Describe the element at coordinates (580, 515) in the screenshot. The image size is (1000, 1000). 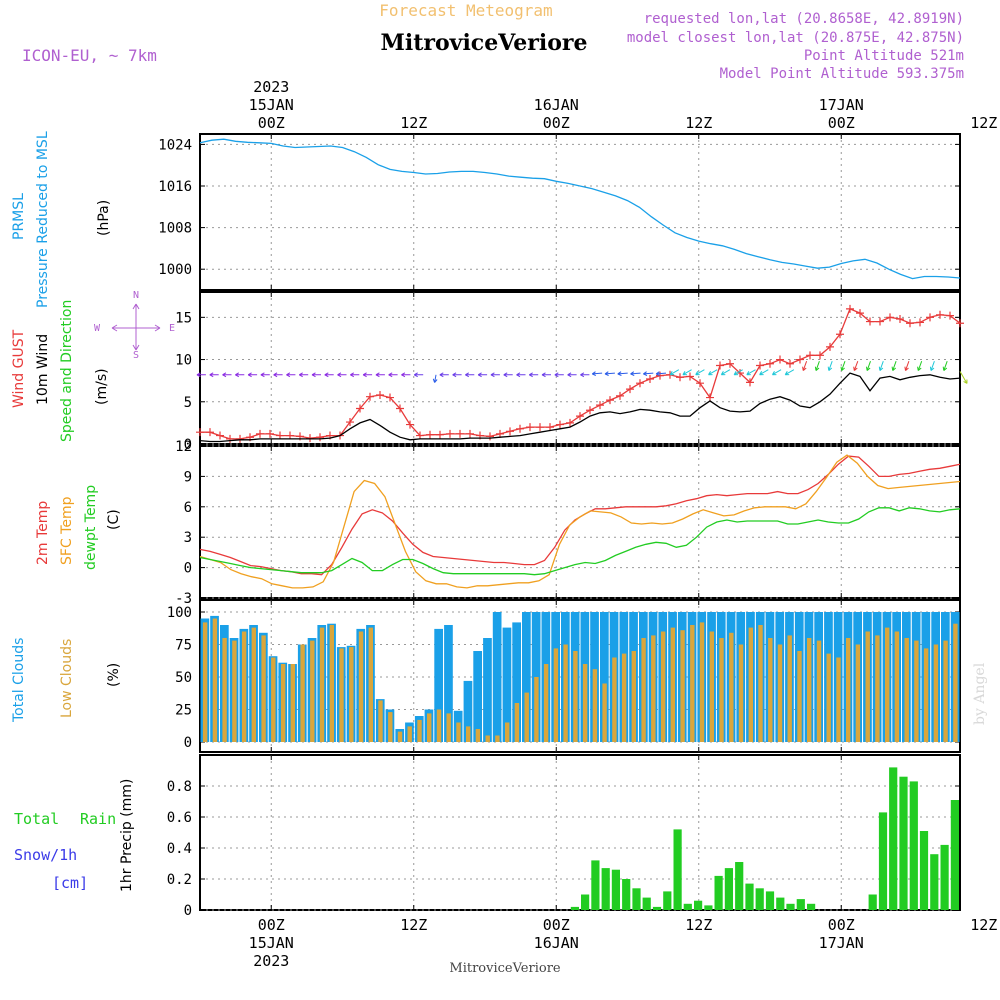
I see `temp-2m-line` at that location.